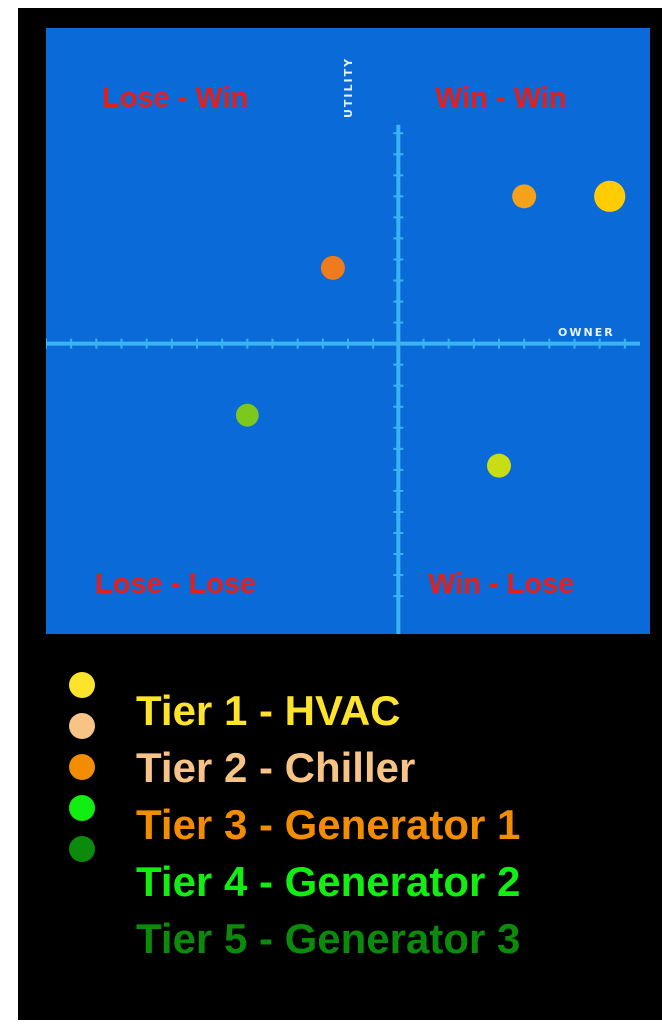  What do you see at coordinates (328, 824) in the screenshot?
I see `legend-label-tier-3: Tier 3 - Generator 1` at bounding box center [328, 824].